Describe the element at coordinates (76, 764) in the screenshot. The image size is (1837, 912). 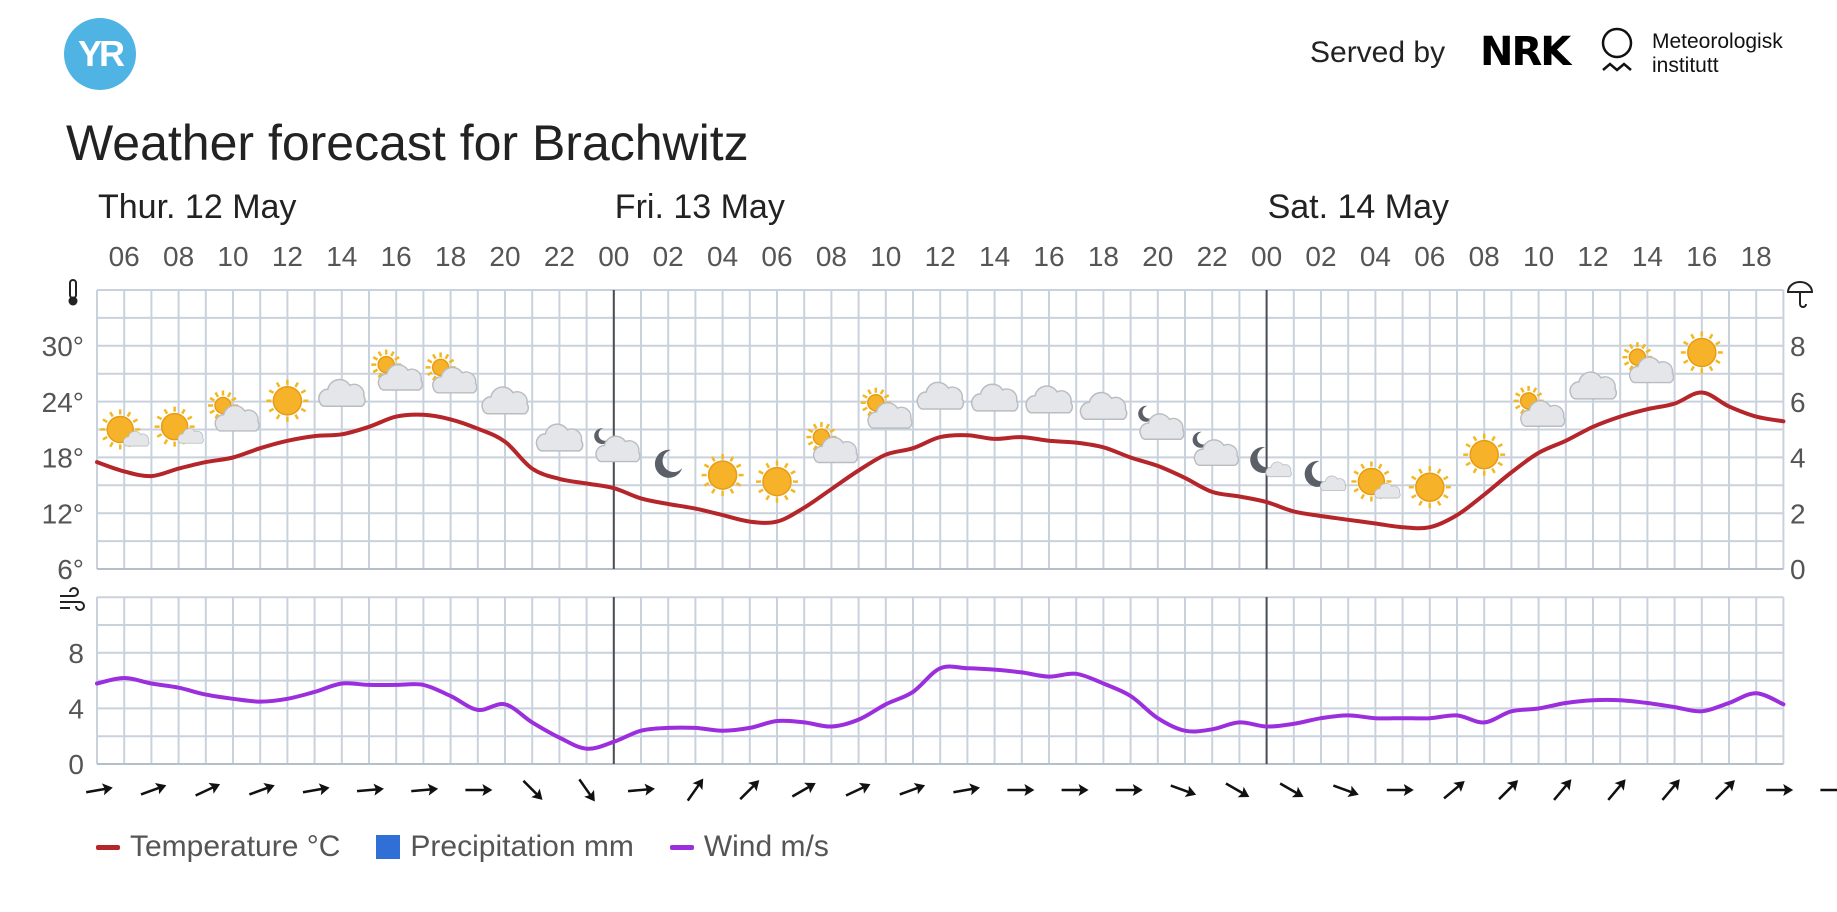
I see `wind-tick-label: 0` at that location.